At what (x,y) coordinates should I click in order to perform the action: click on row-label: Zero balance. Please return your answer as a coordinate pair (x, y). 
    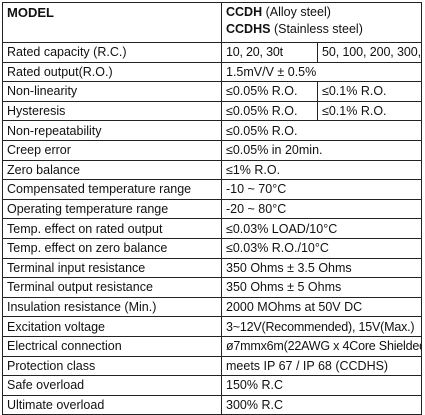
    Looking at the image, I should click on (112, 170).